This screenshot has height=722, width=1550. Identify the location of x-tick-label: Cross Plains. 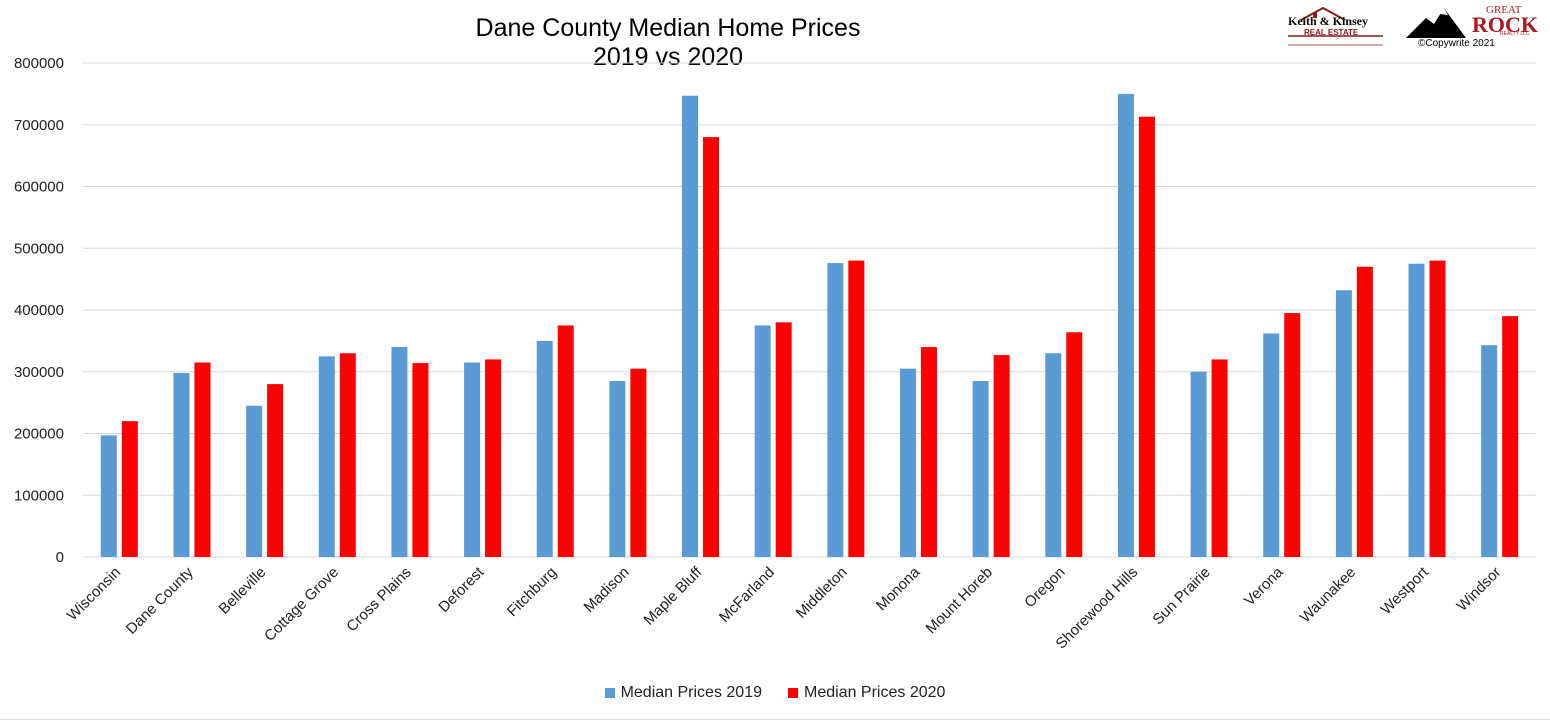
(379, 600).